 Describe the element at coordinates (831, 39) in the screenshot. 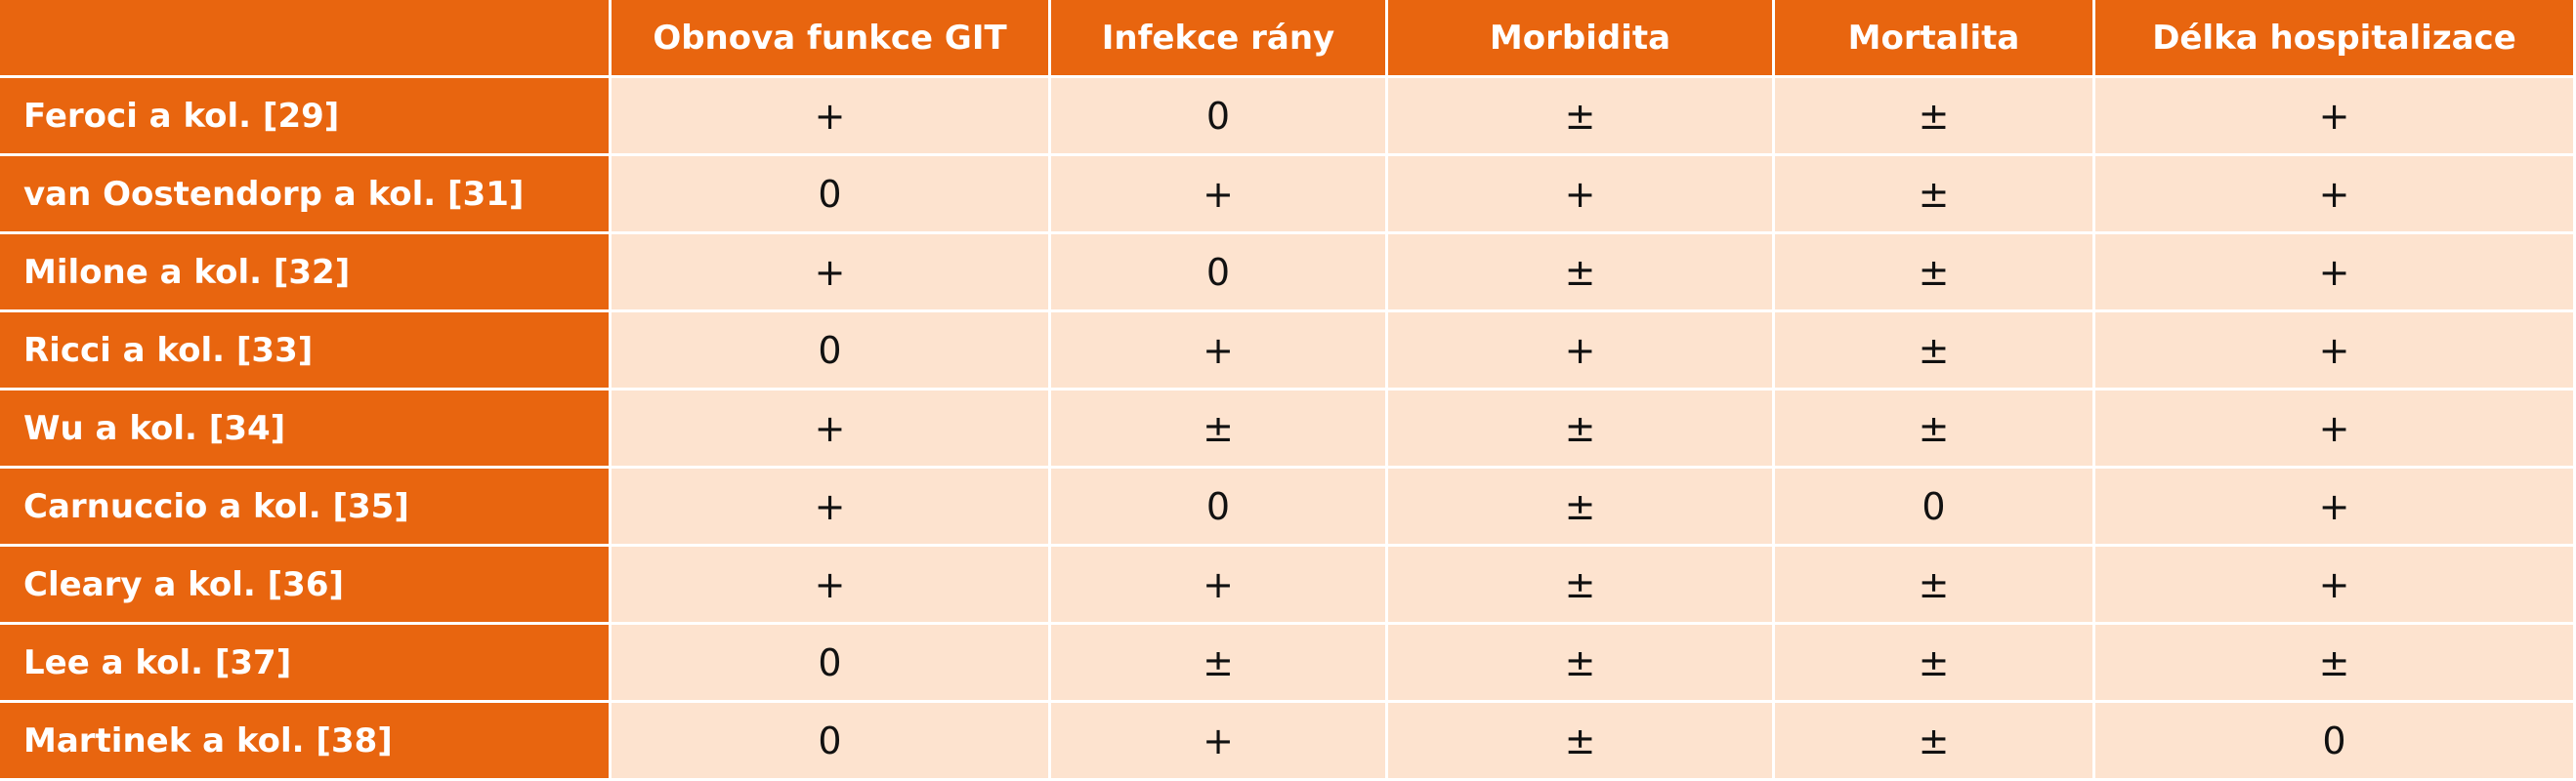

I see `column-header: Obnova funkce GIT` at that location.